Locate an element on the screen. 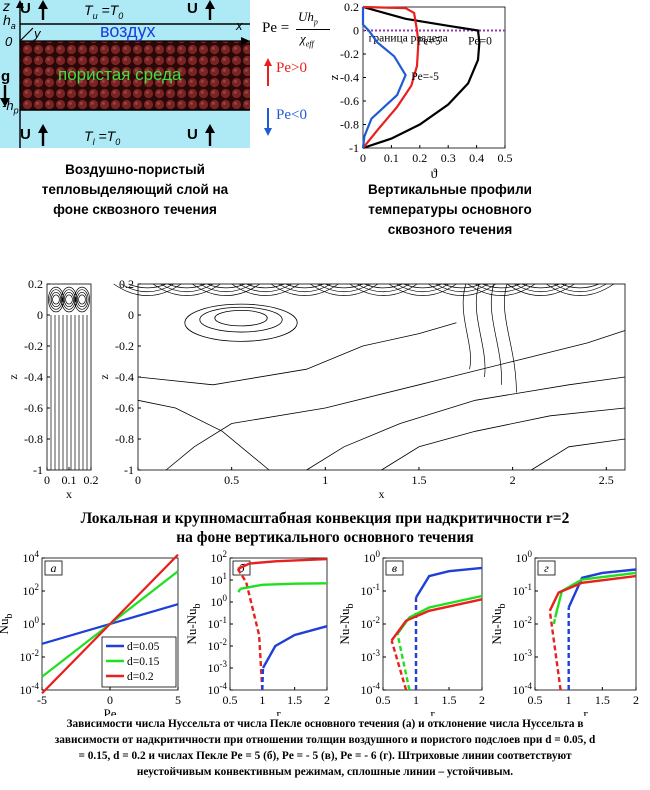  x-tick-label: 0.5 is located at coordinates (535, 700).